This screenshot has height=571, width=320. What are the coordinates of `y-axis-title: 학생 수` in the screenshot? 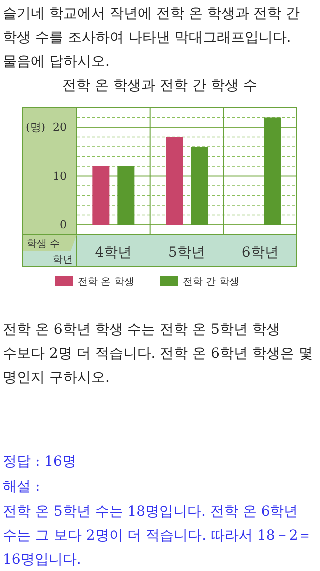 It's located at (43, 244).